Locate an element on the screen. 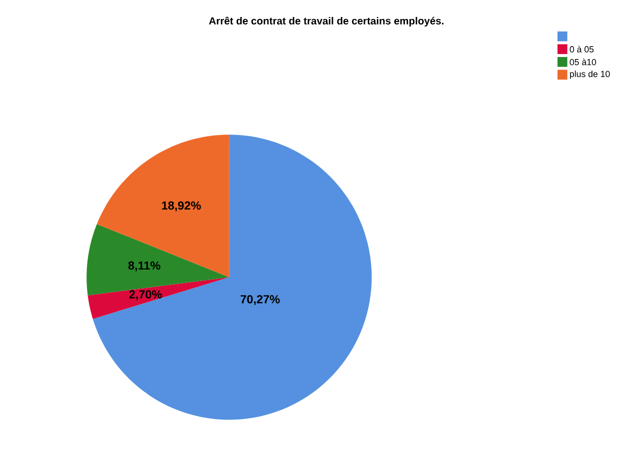  data-label: 70,27% is located at coordinates (260, 299).